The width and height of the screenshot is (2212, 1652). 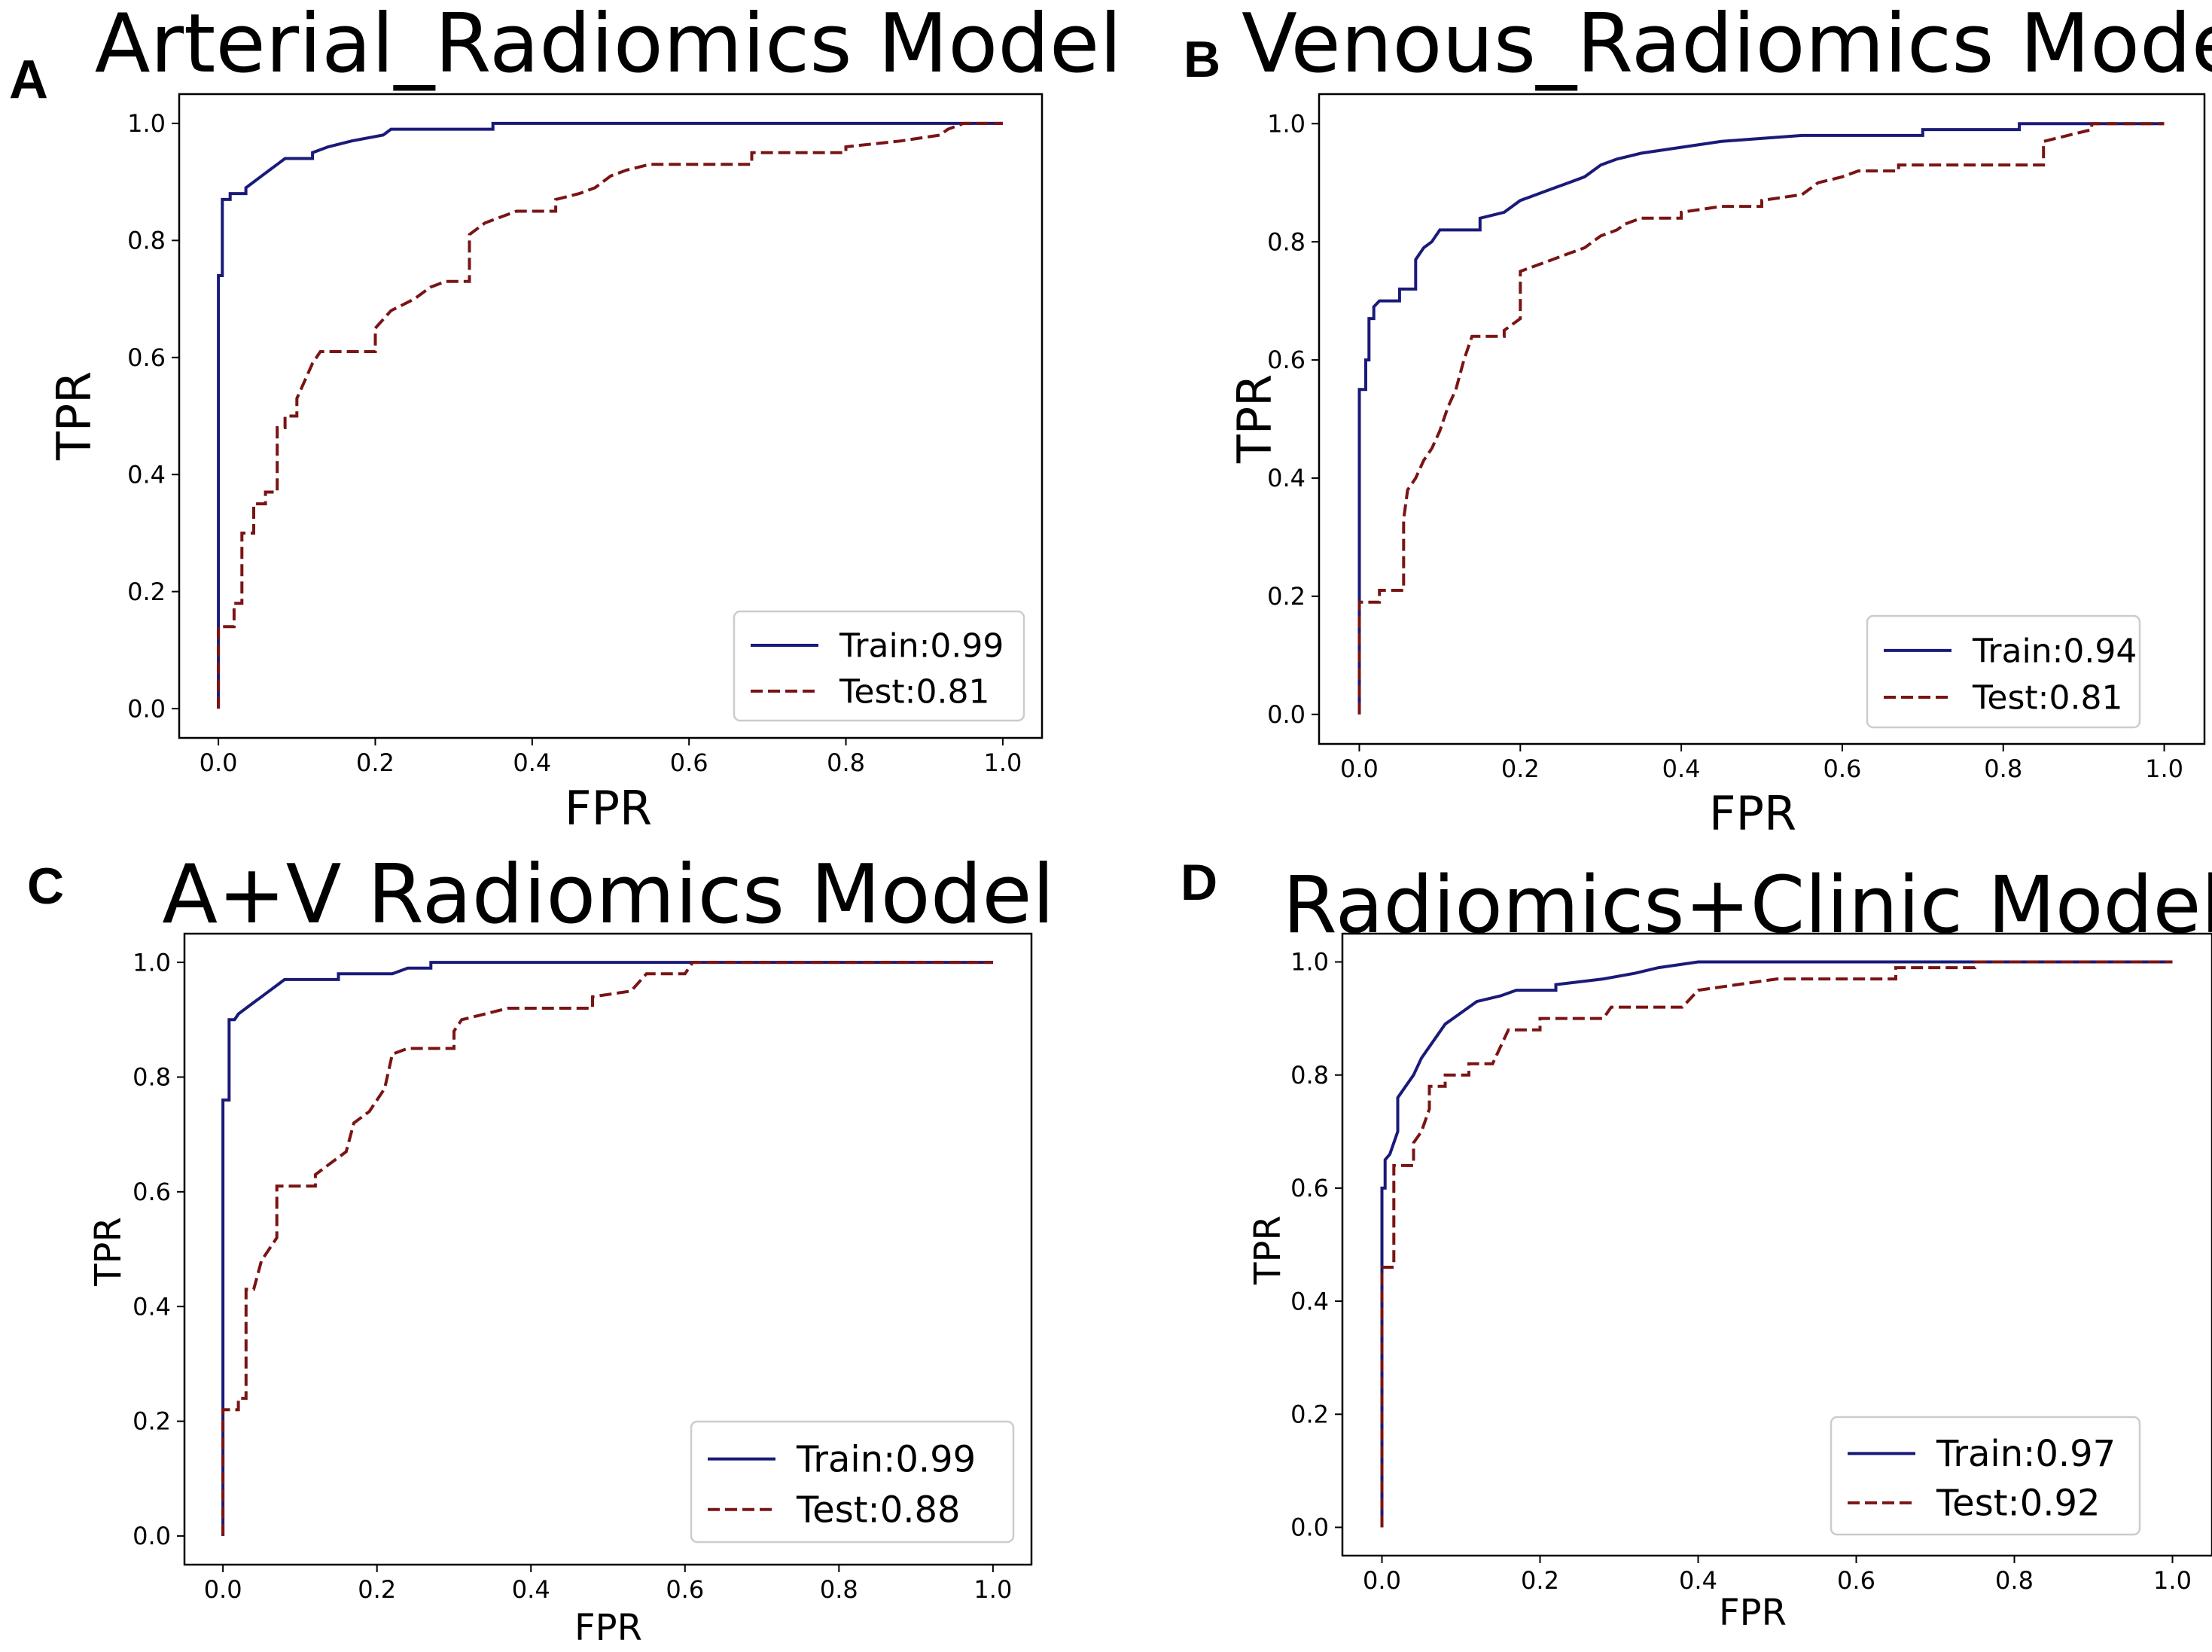 I want to click on legend: Train:0.99 Test:0.81, so click(x=879, y=666).